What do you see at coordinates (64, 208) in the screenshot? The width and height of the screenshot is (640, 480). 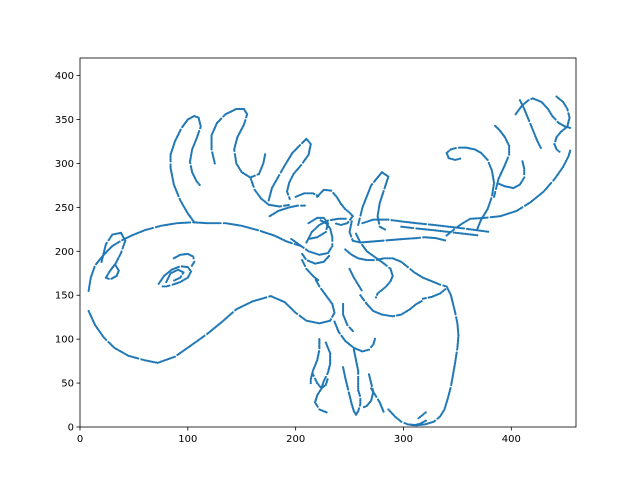 I see `y-tick-label: 250` at bounding box center [64, 208].